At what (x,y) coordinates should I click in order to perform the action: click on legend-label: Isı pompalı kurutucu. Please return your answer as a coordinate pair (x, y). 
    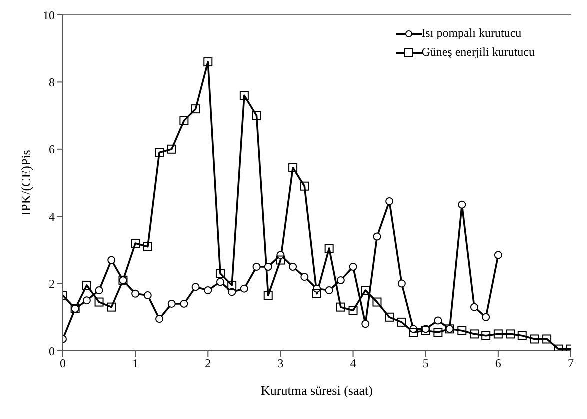
    Looking at the image, I should click on (472, 33).